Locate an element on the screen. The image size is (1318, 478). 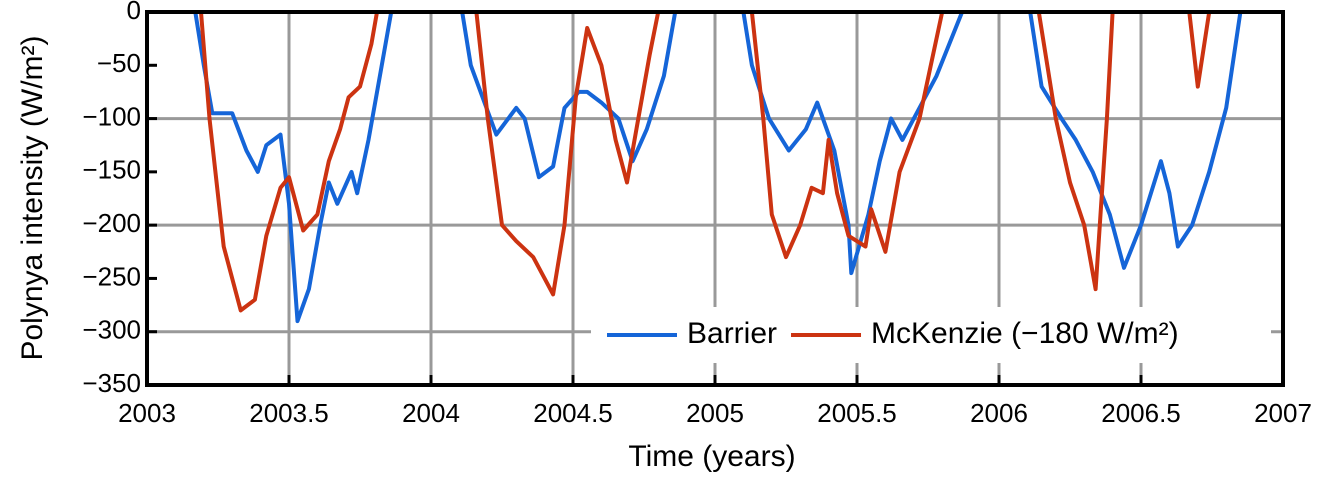
x-tick-label: 2006.5 is located at coordinates (1141, 413).